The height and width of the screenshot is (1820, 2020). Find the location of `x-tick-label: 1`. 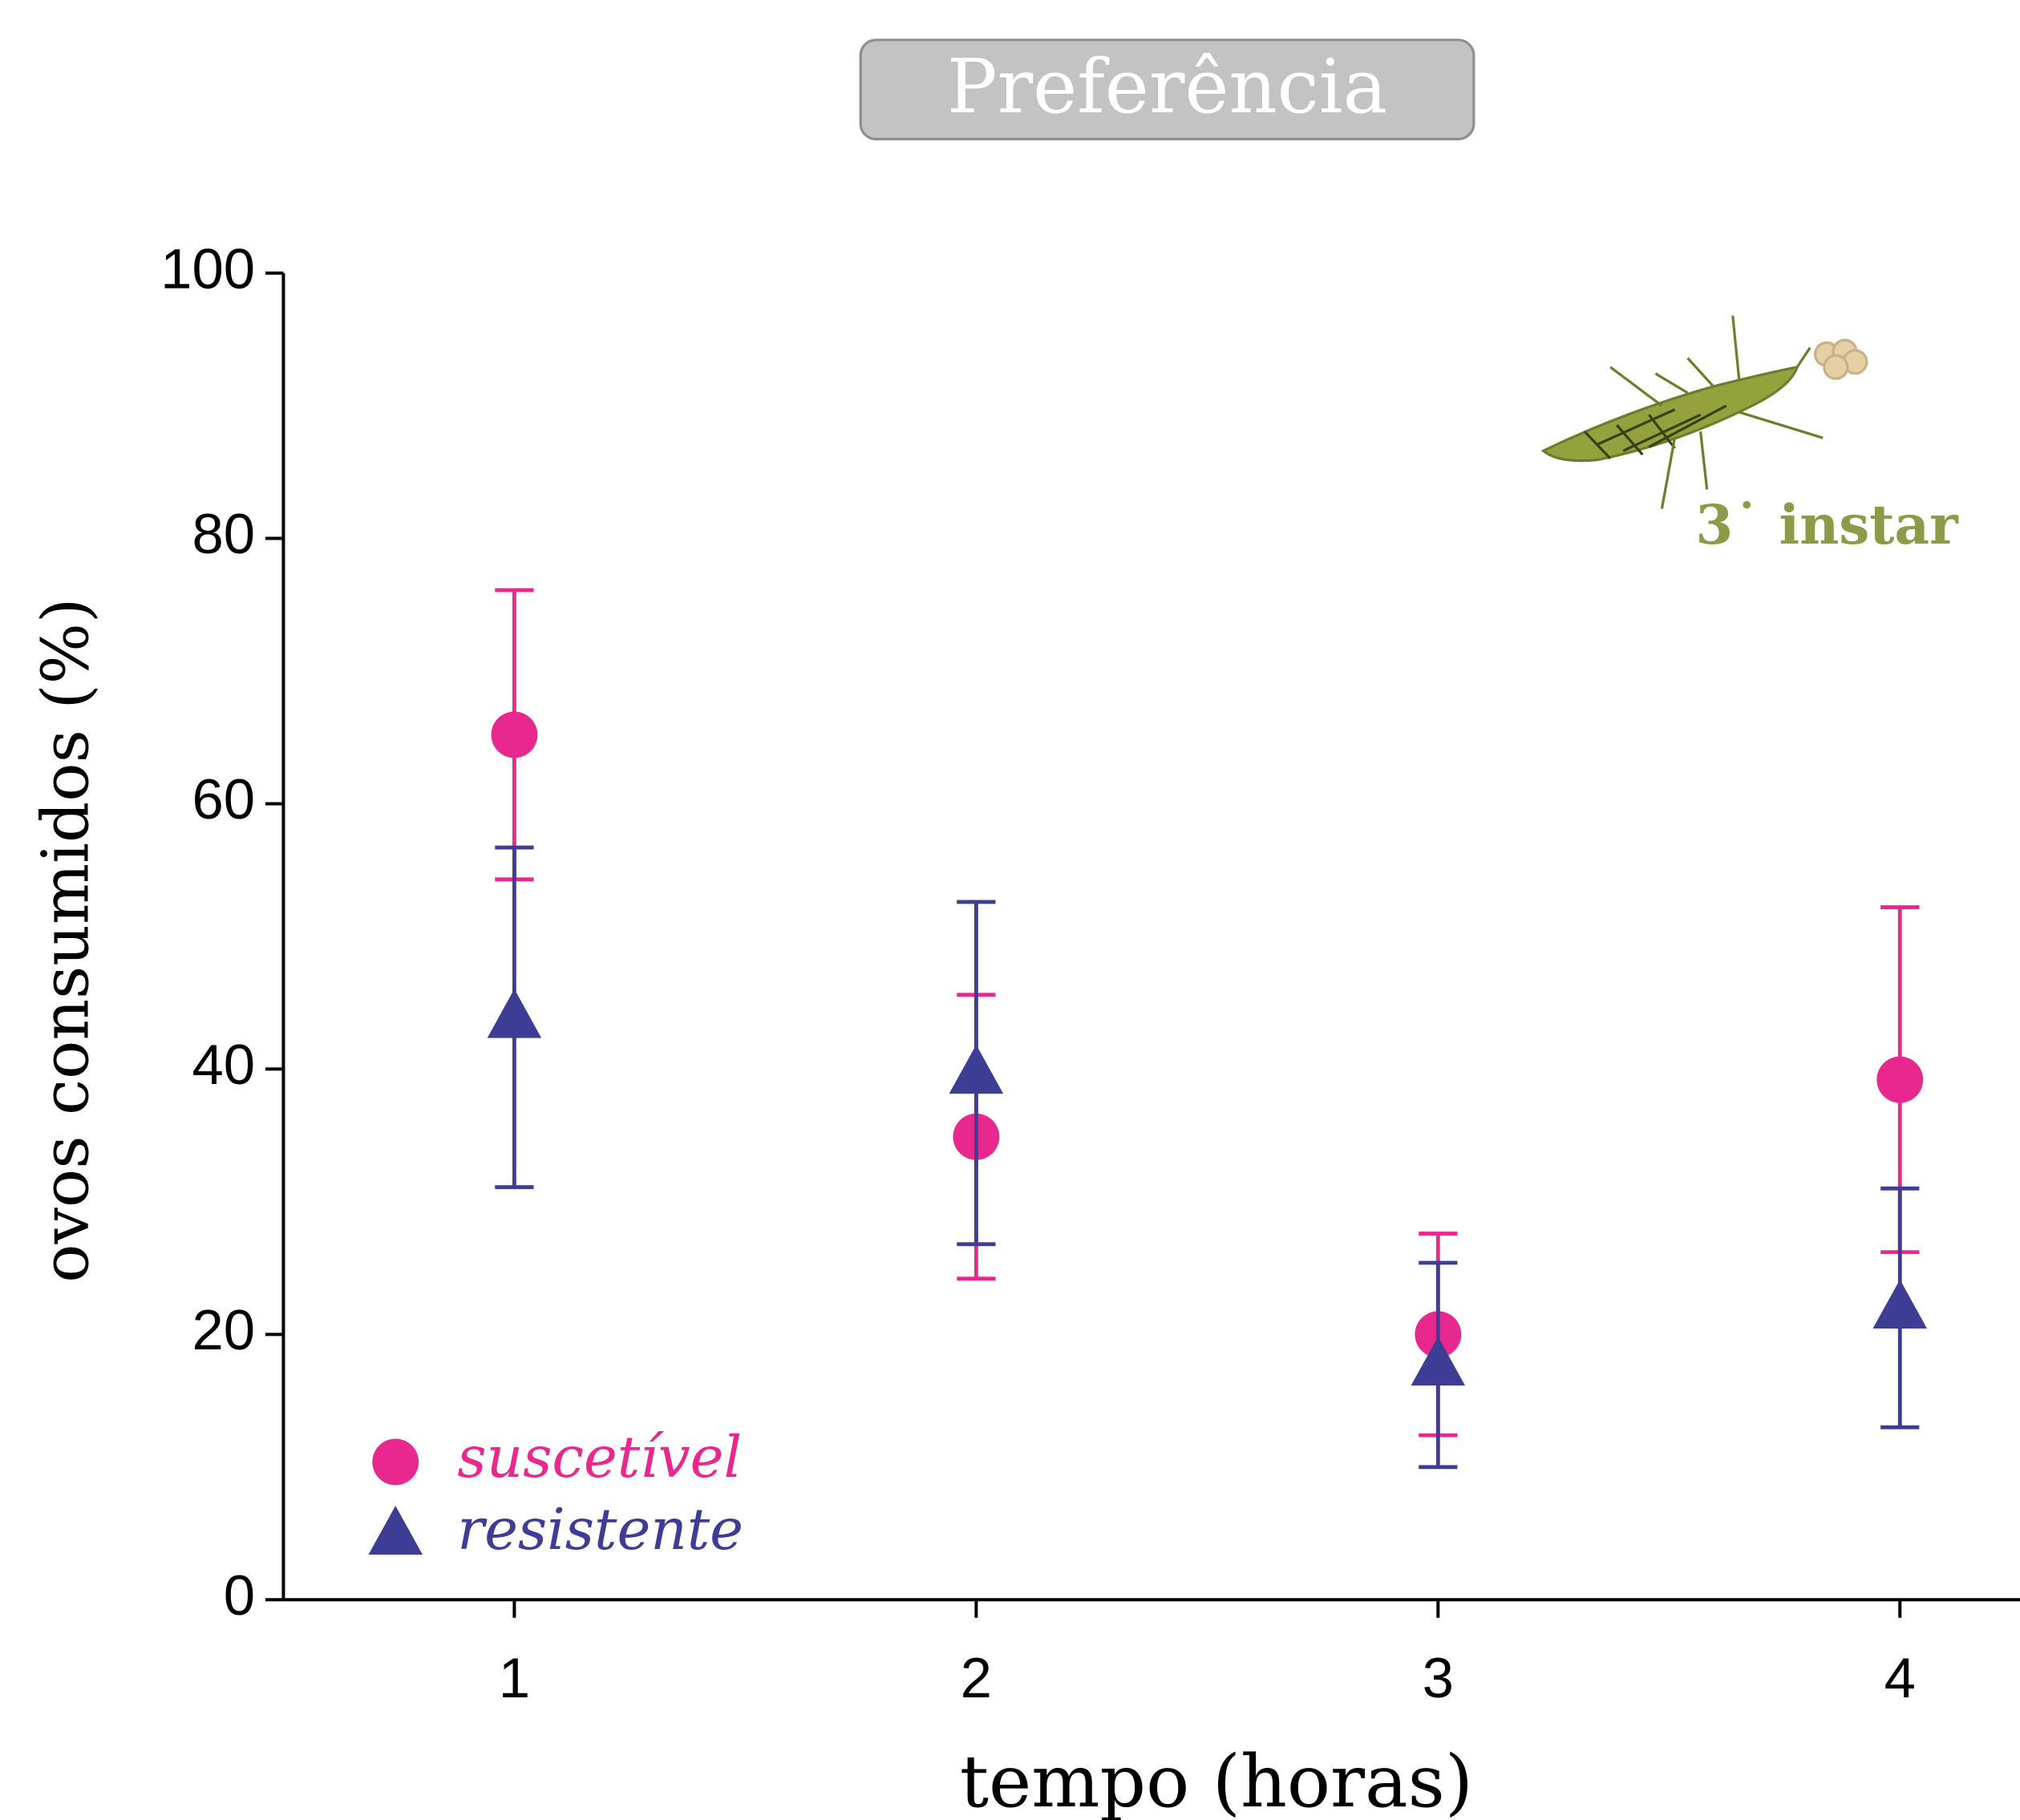

x-tick-label: 1 is located at coordinates (514, 1678).